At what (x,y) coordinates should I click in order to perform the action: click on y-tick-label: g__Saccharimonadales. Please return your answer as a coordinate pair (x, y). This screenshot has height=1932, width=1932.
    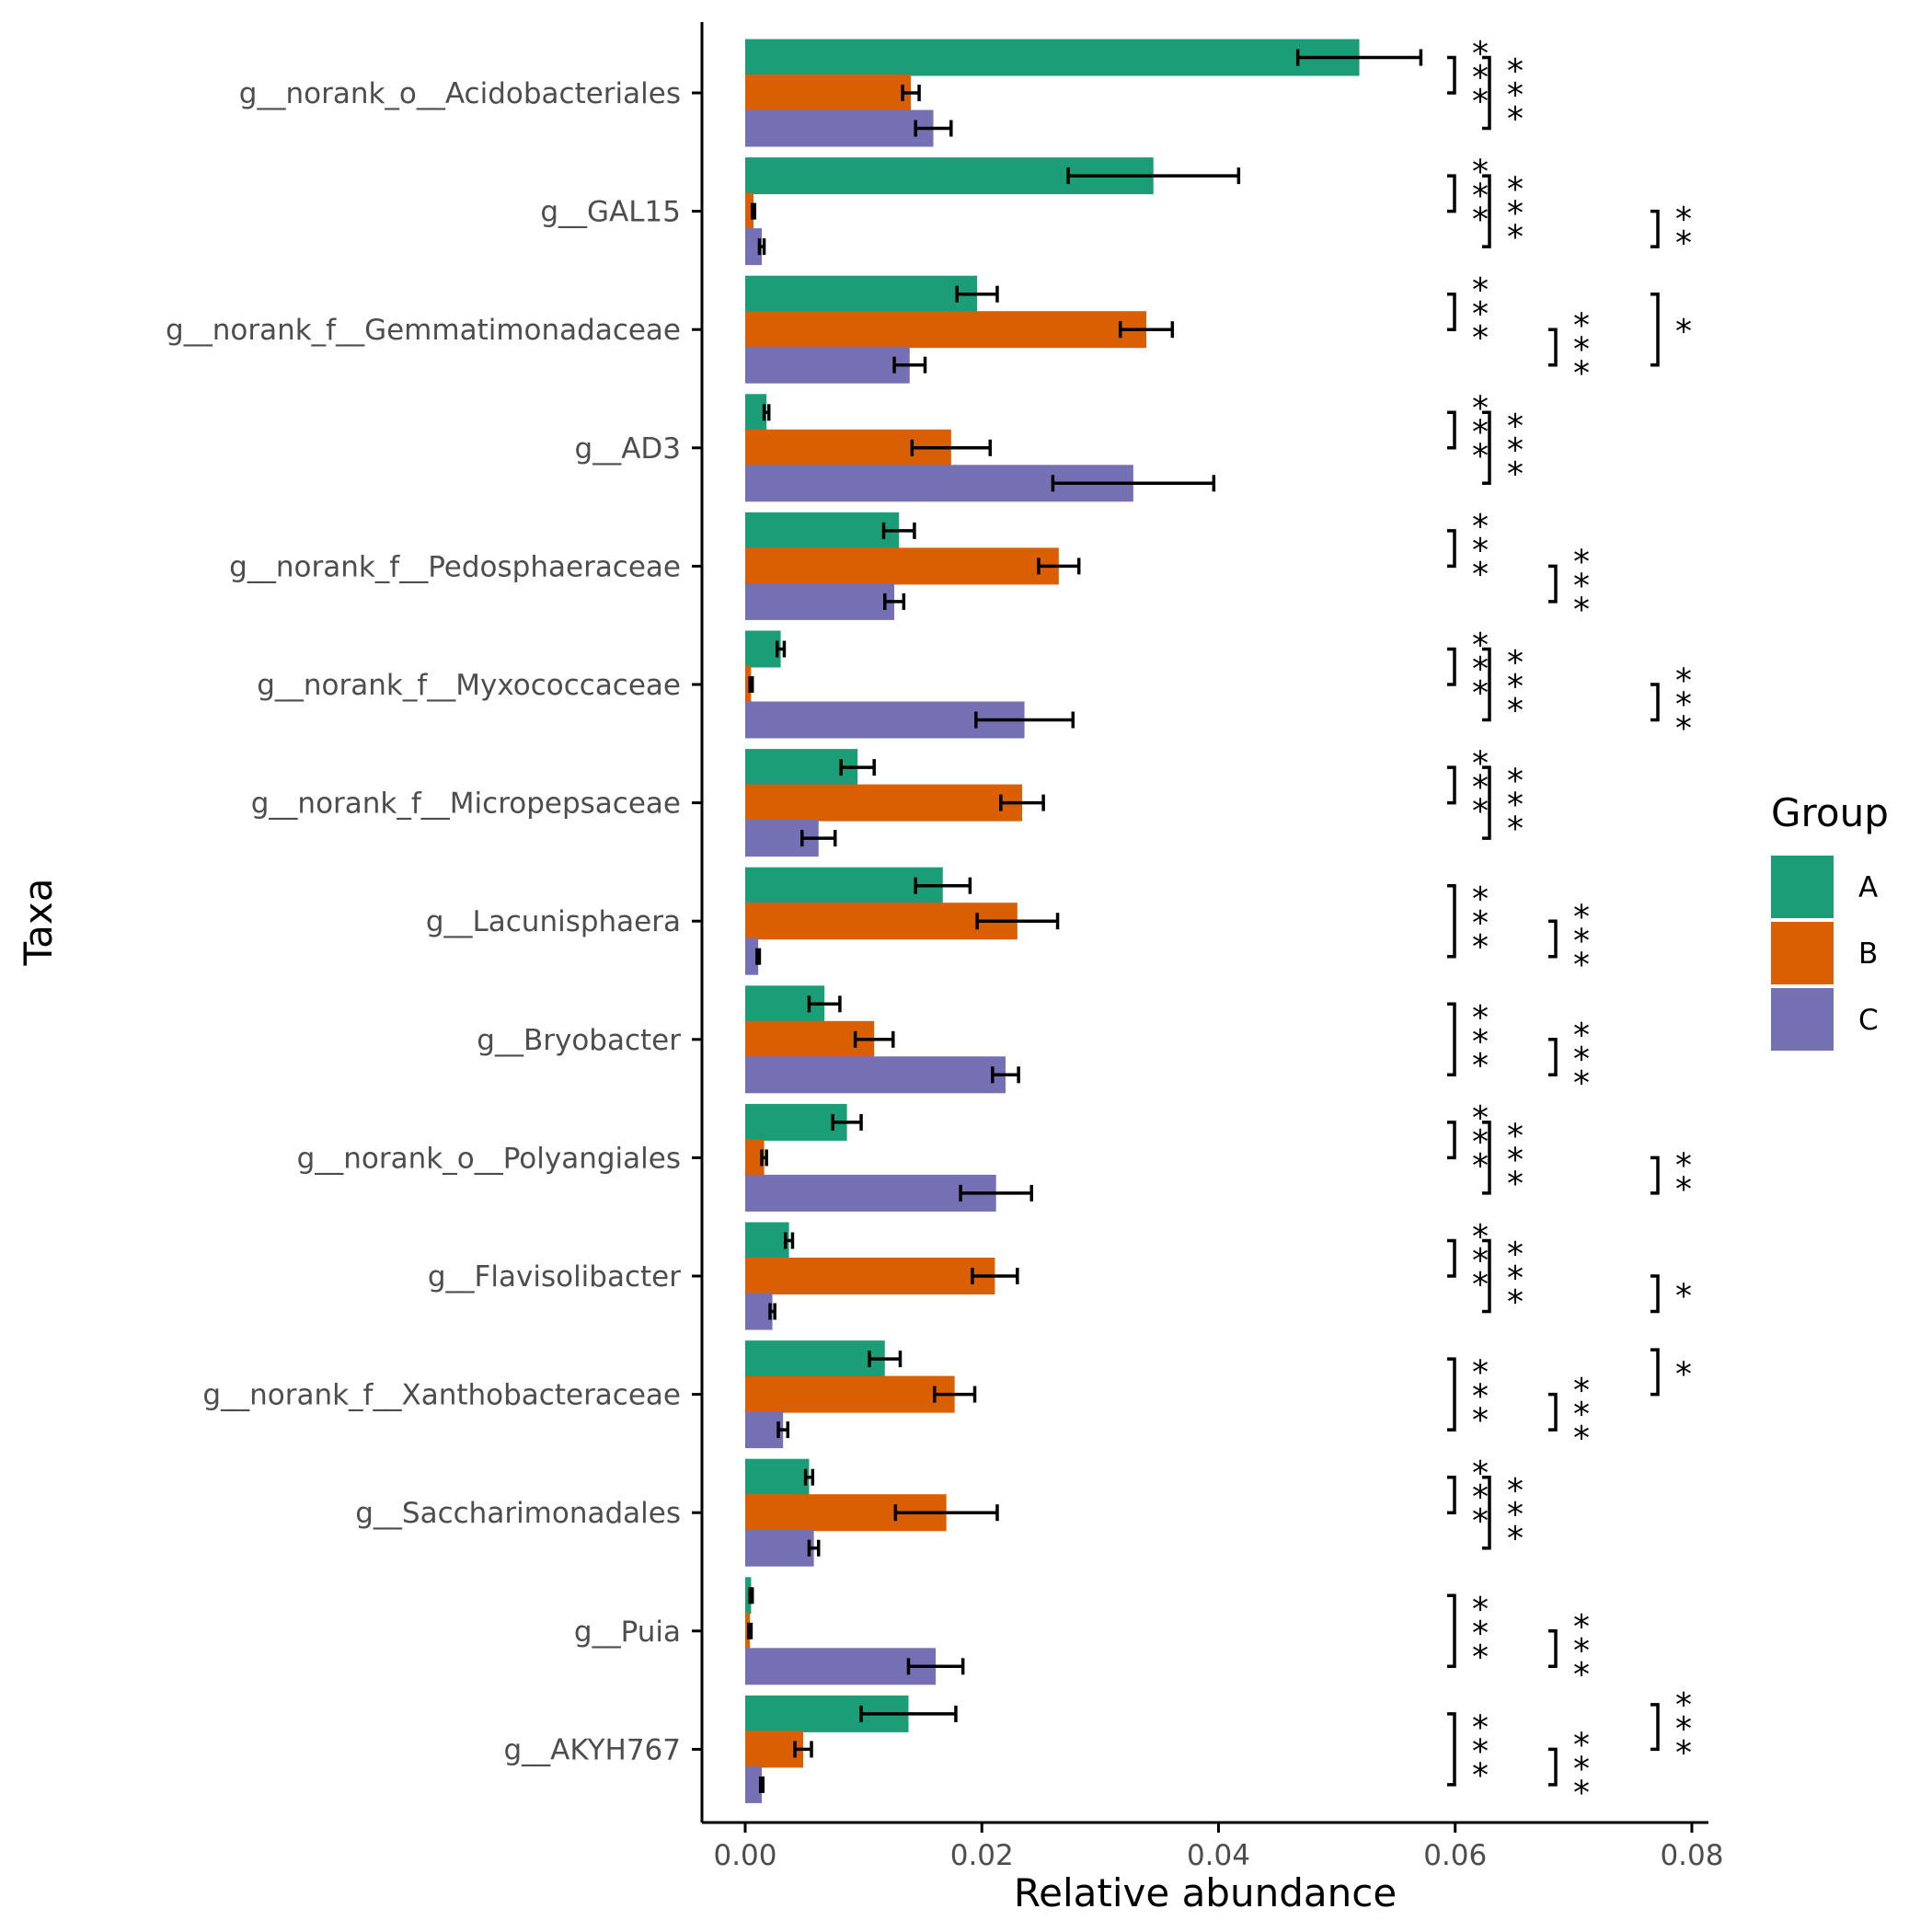
    Looking at the image, I should click on (518, 1513).